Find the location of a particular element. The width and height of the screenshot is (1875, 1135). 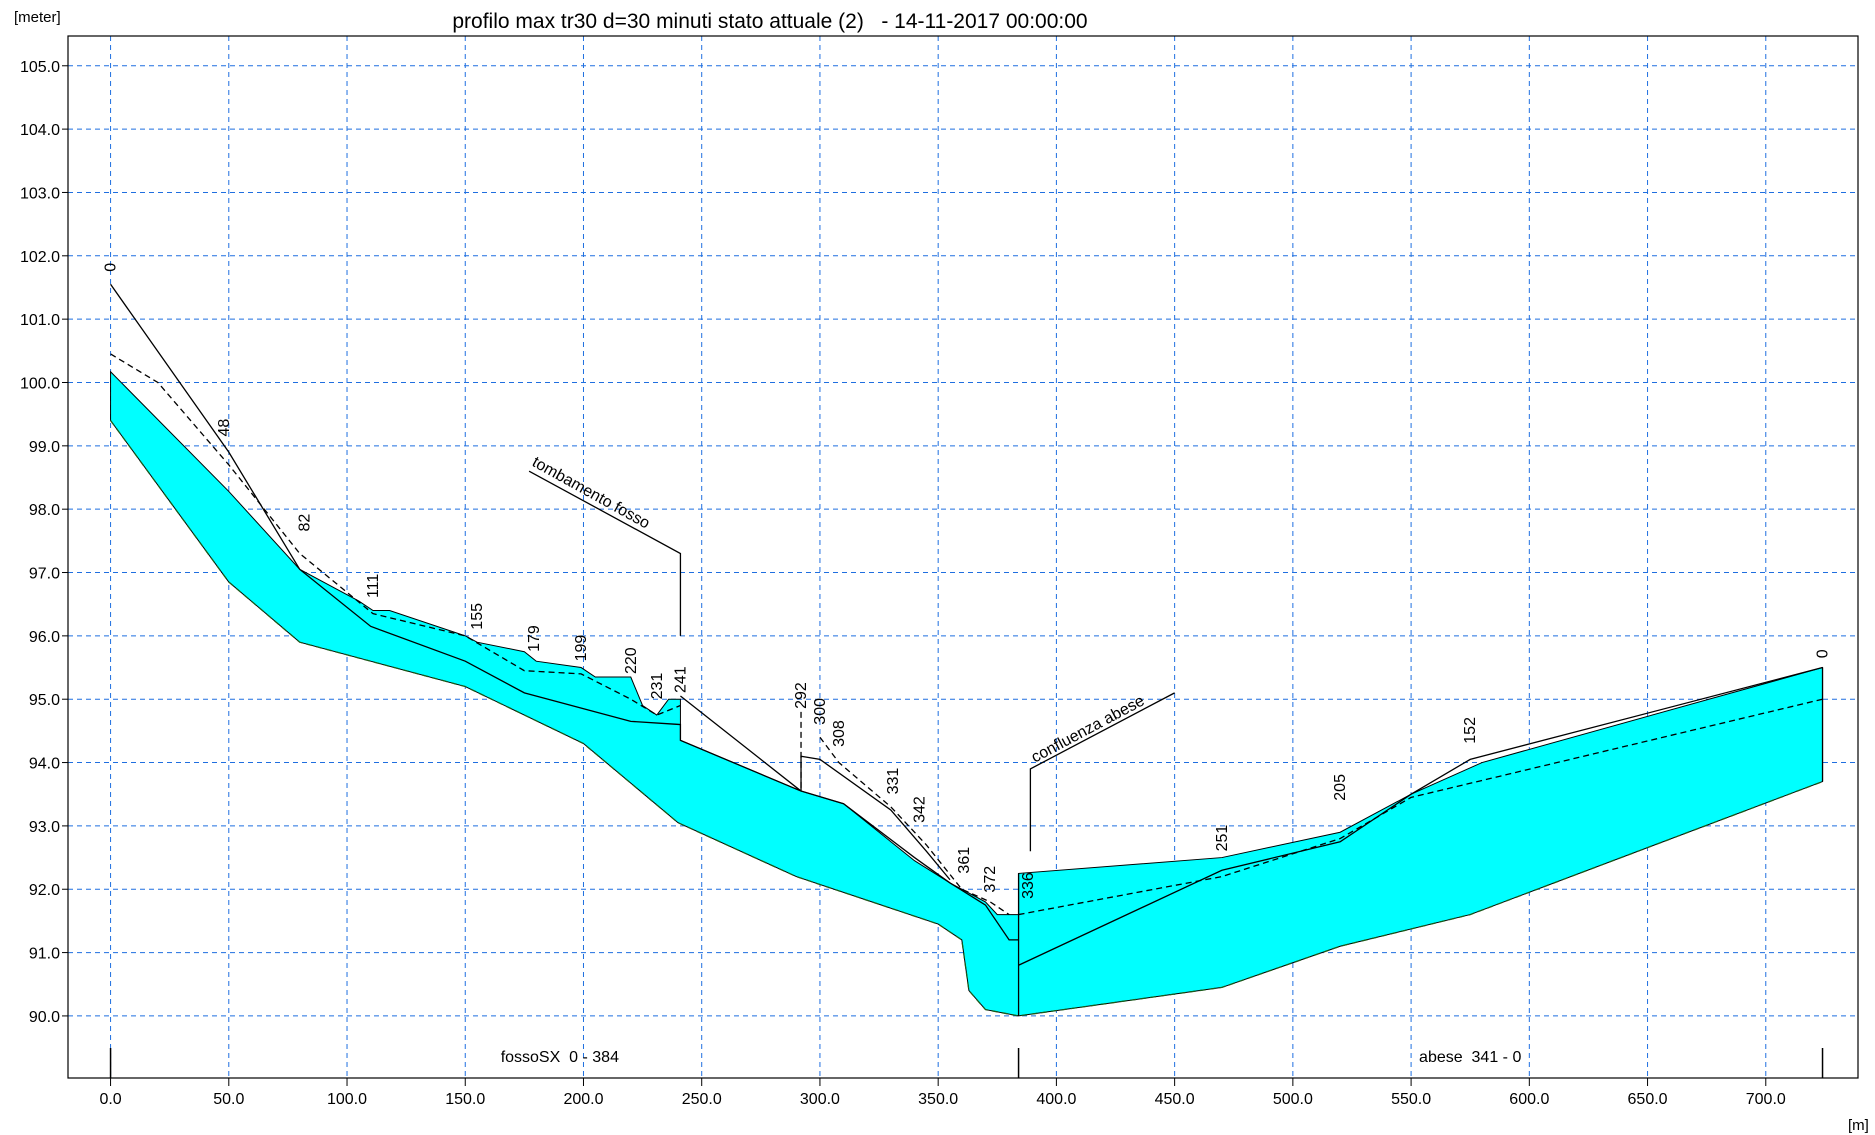

y-tick-label: 92.0 is located at coordinates (44, 890).